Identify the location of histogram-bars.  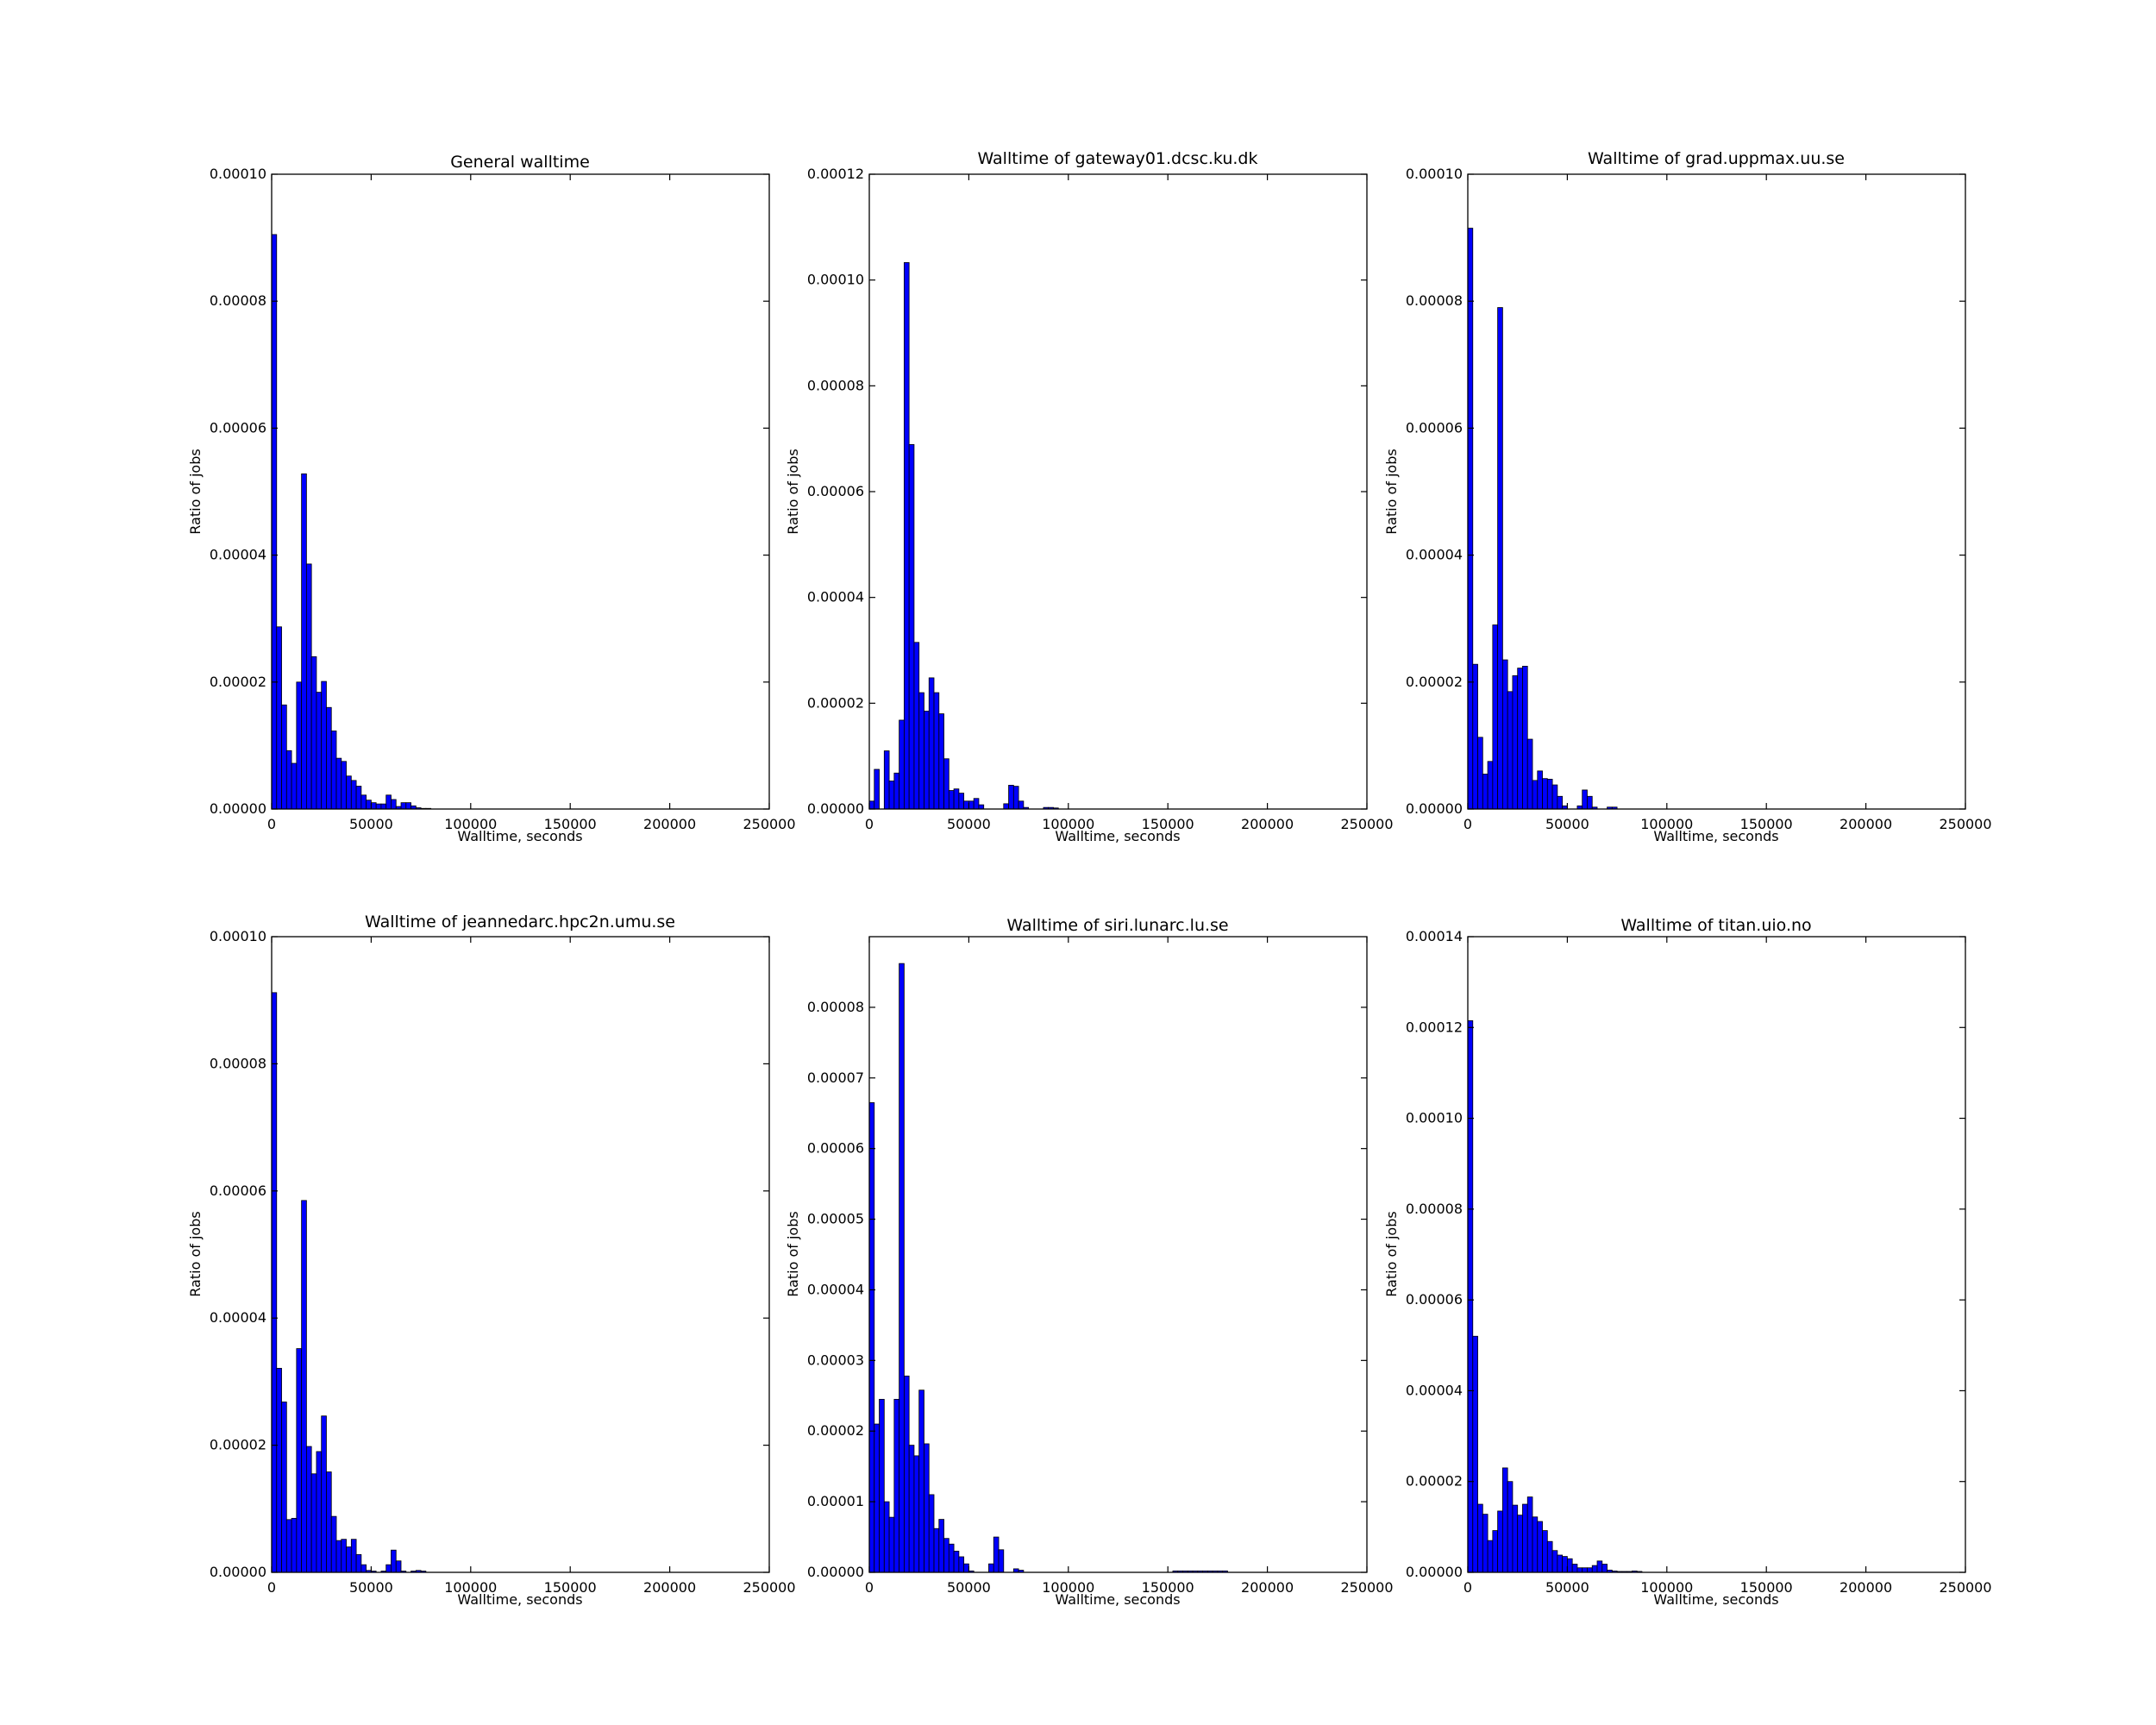
(349, 1283).